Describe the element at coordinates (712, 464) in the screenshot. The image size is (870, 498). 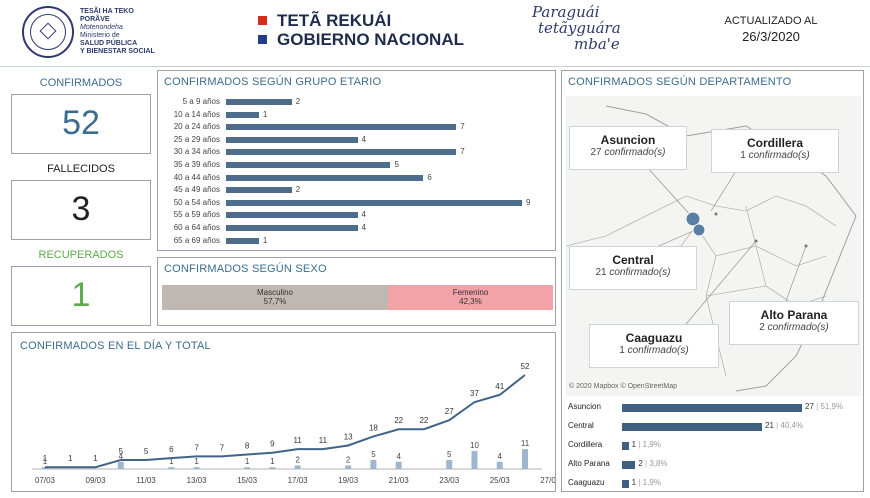
I see `dept-bar-row: Alto Parana 2 | 3,8%` at that location.